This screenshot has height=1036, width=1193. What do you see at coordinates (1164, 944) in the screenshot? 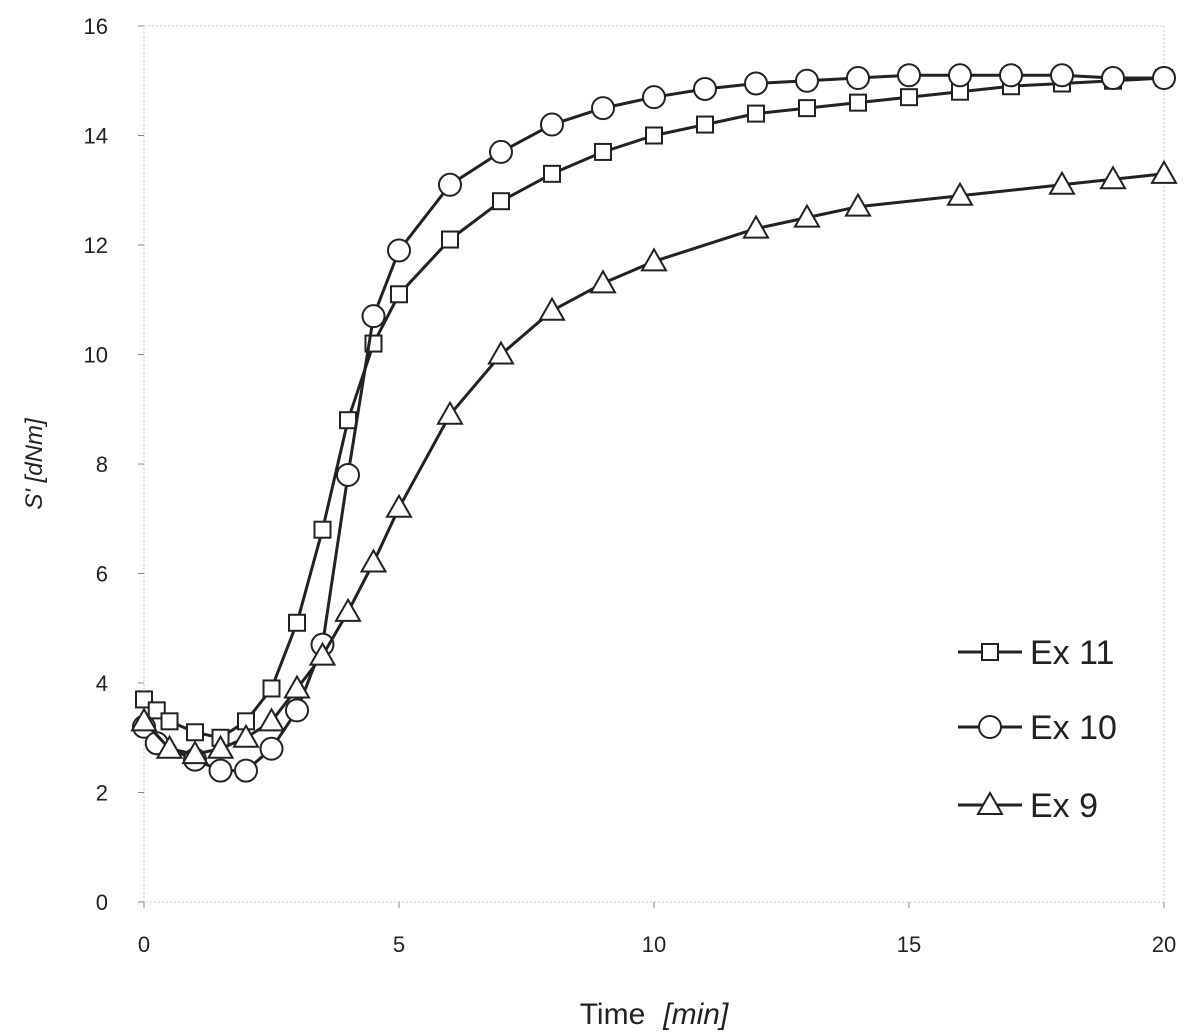
I see `x-tick-label: 20` at bounding box center [1164, 944].